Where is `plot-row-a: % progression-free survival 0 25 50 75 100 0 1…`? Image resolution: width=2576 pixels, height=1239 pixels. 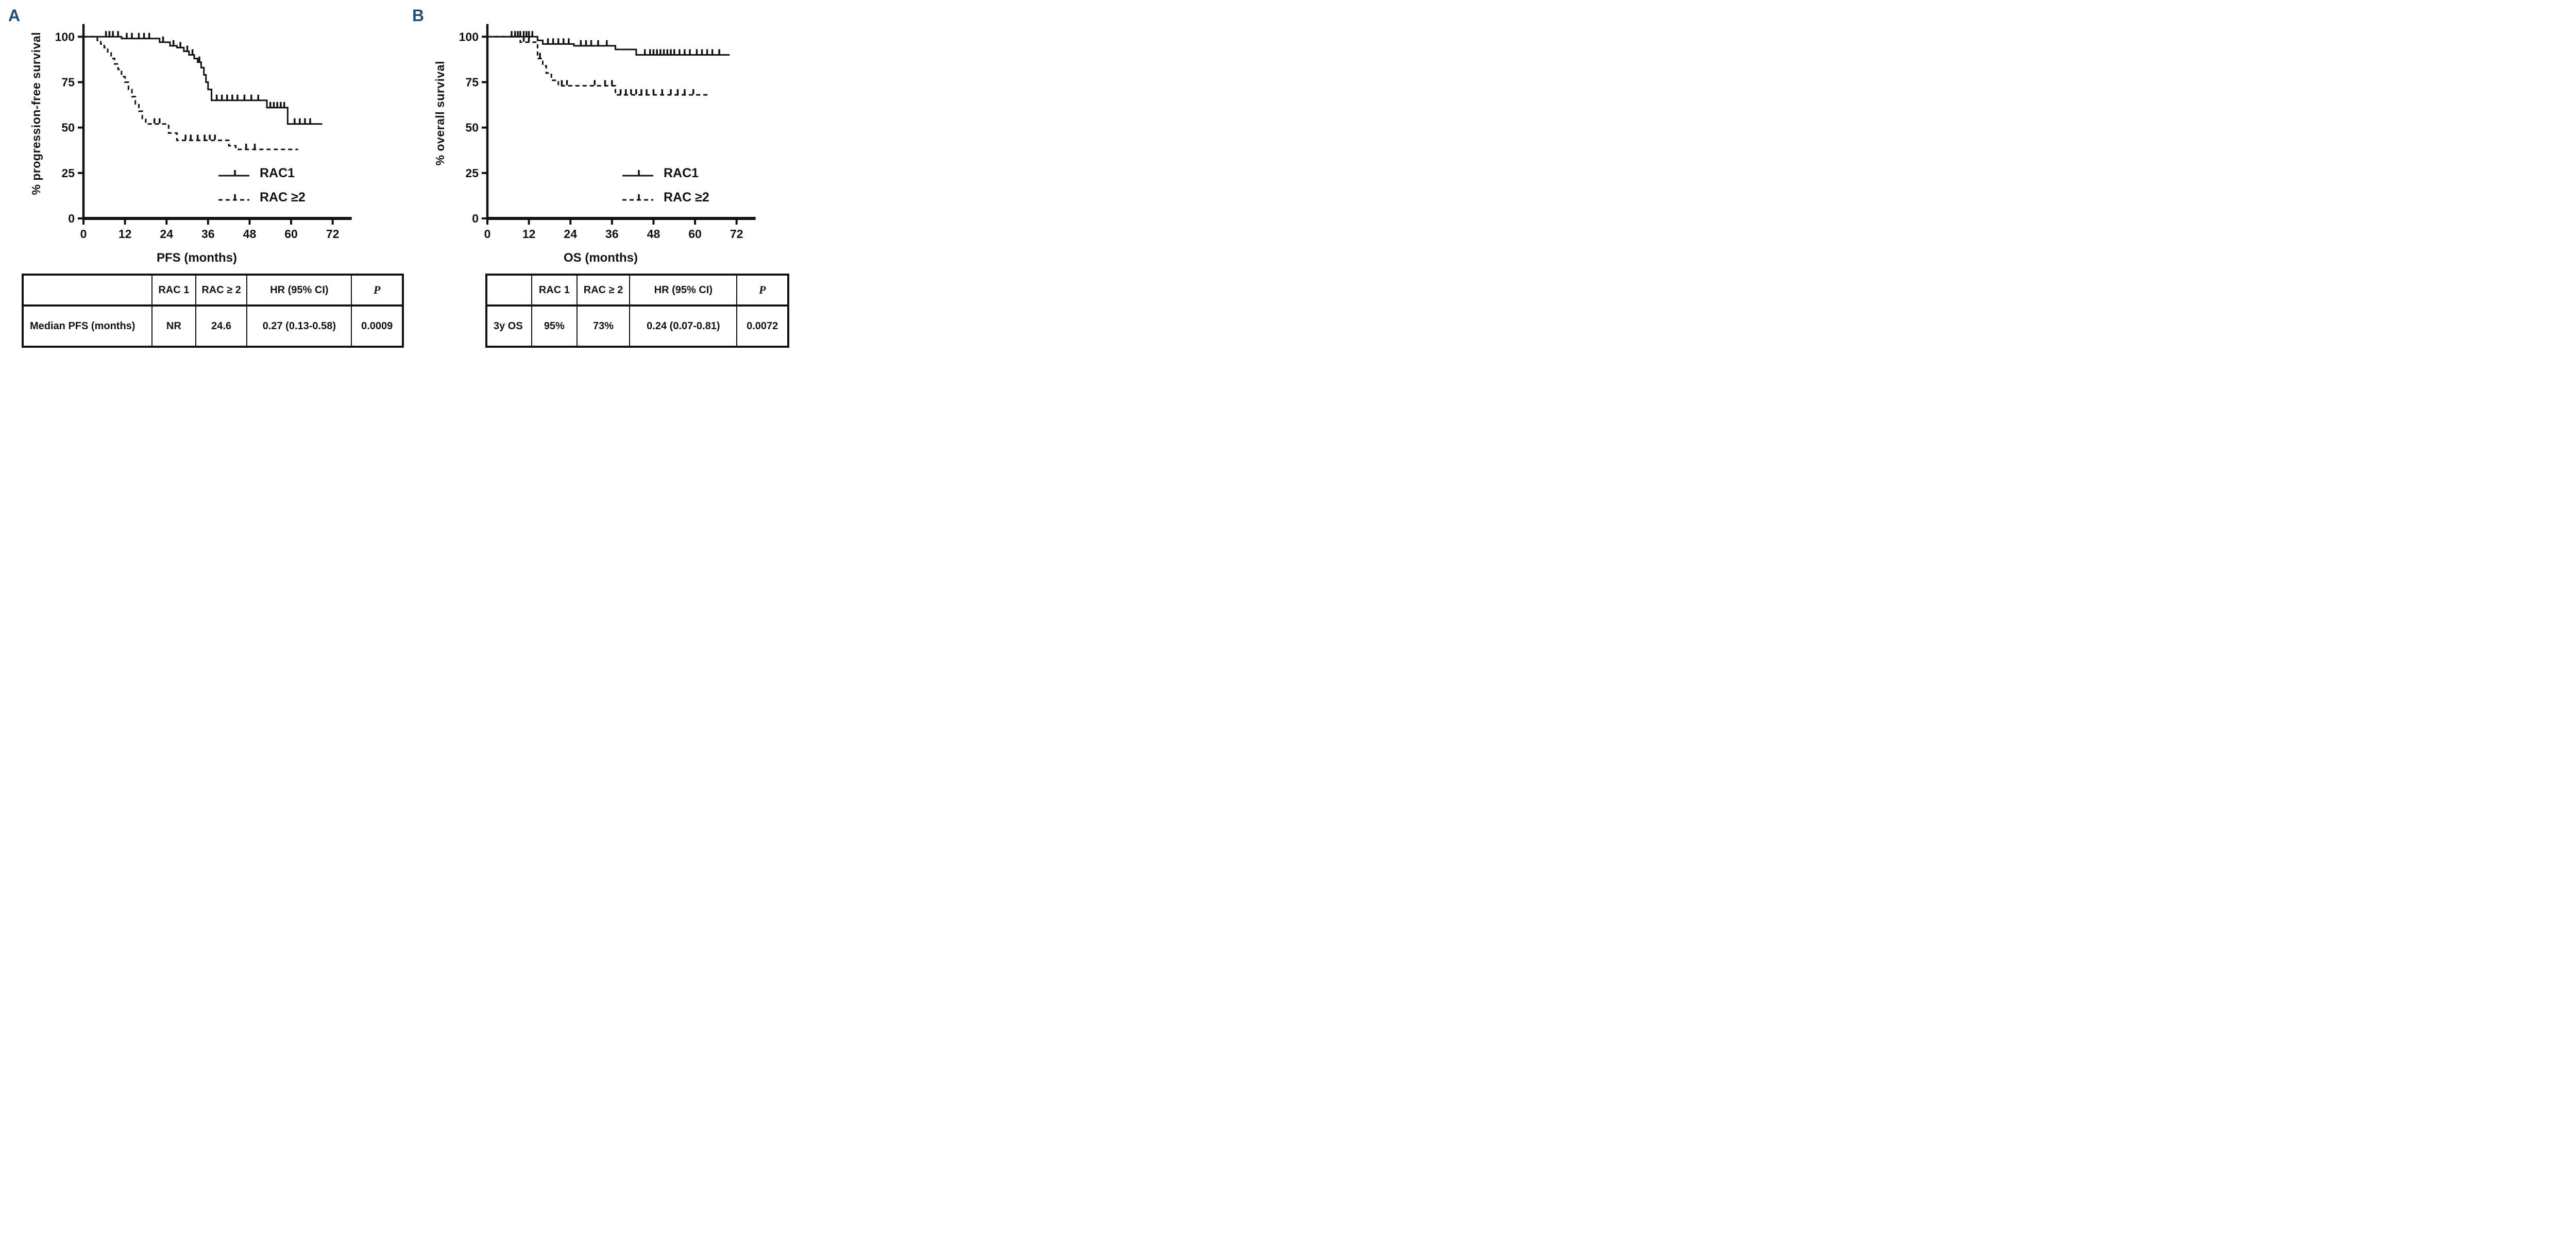
plot-row-a: % progression-free survival 0 25 50 75 100 0 1… is located at coordinates (202, 135).